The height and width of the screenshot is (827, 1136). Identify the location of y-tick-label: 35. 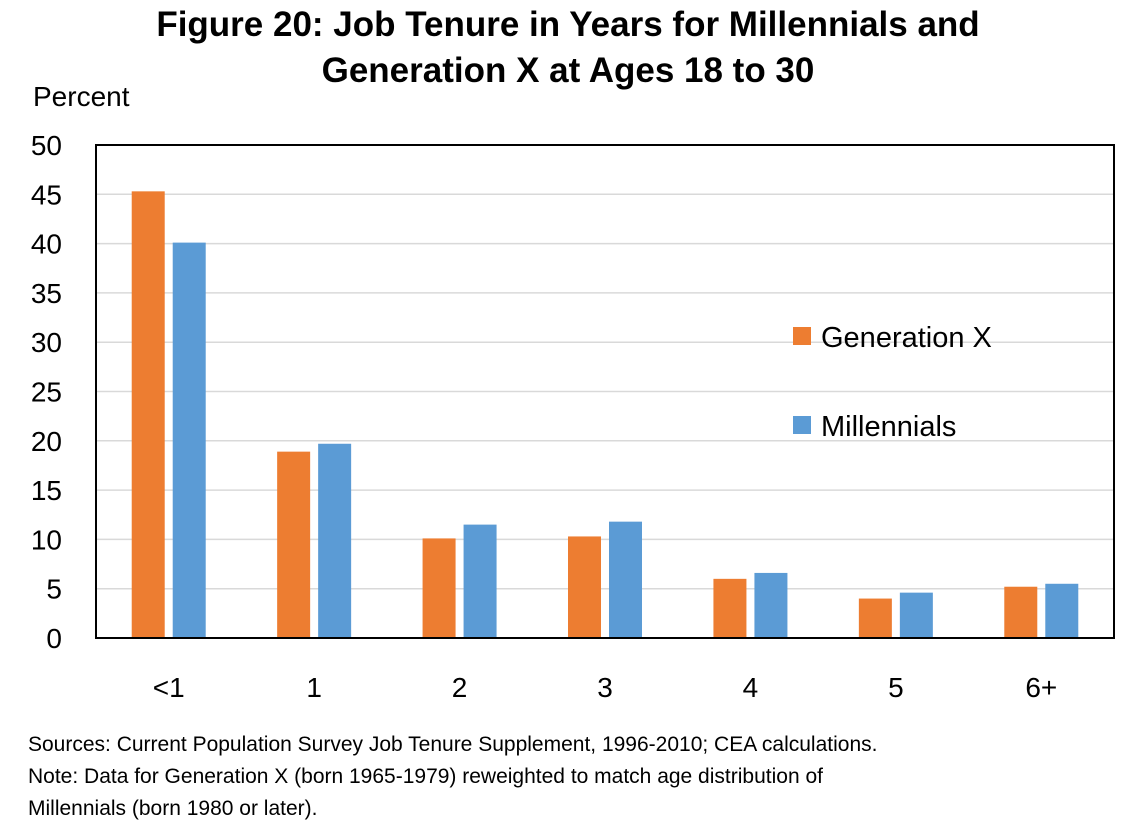
(46, 293).